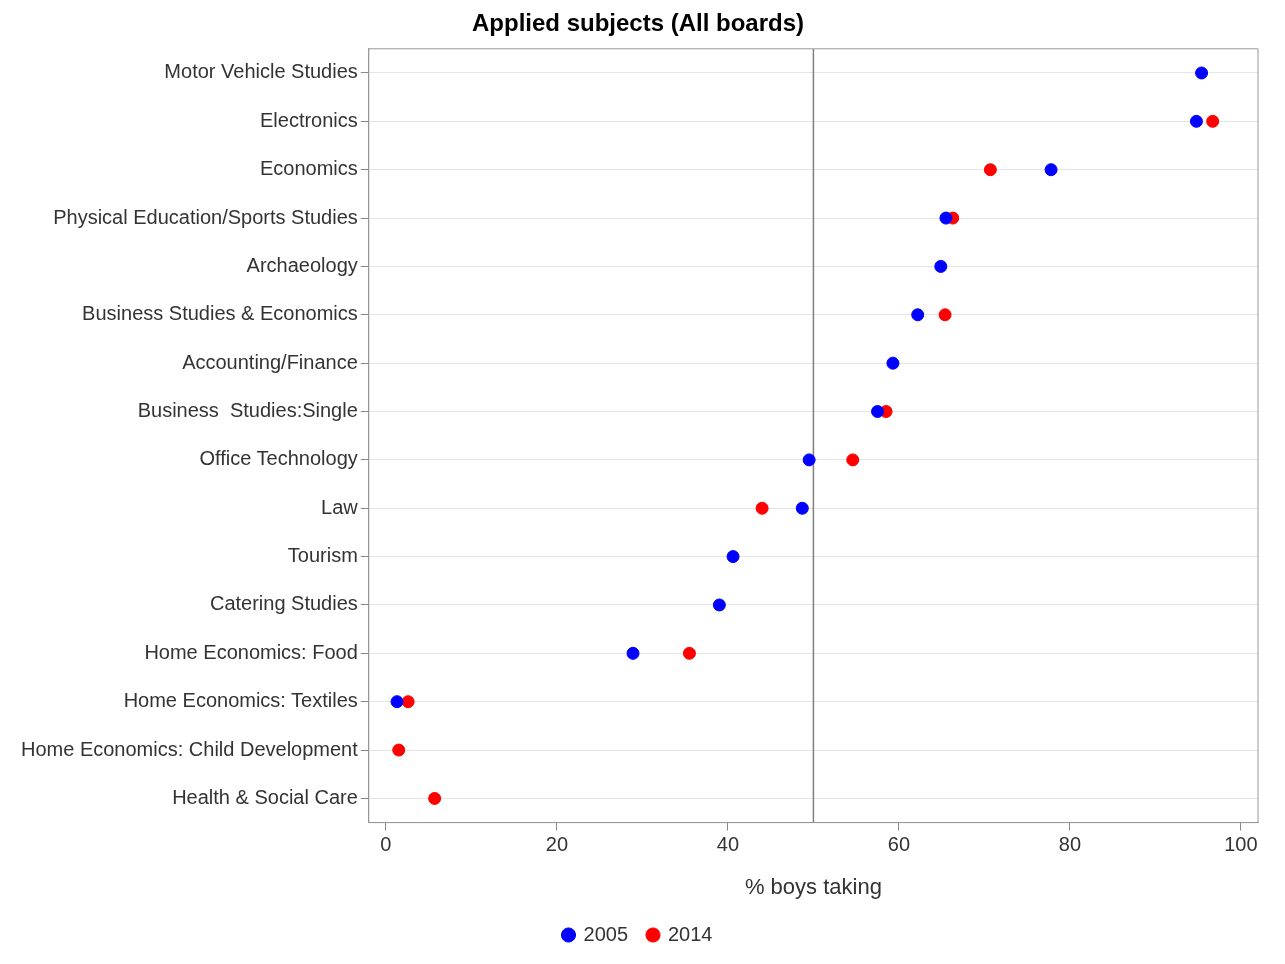 The height and width of the screenshot is (964, 1285). What do you see at coordinates (205, 216) in the screenshot?
I see `y-tick-label: Physical Education/Sports Studies` at bounding box center [205, 216].